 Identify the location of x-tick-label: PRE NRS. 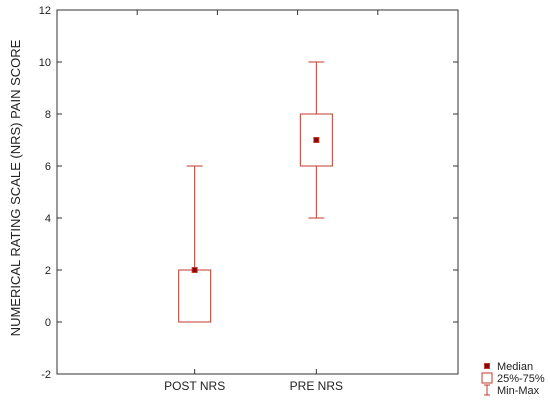
(316, 386).